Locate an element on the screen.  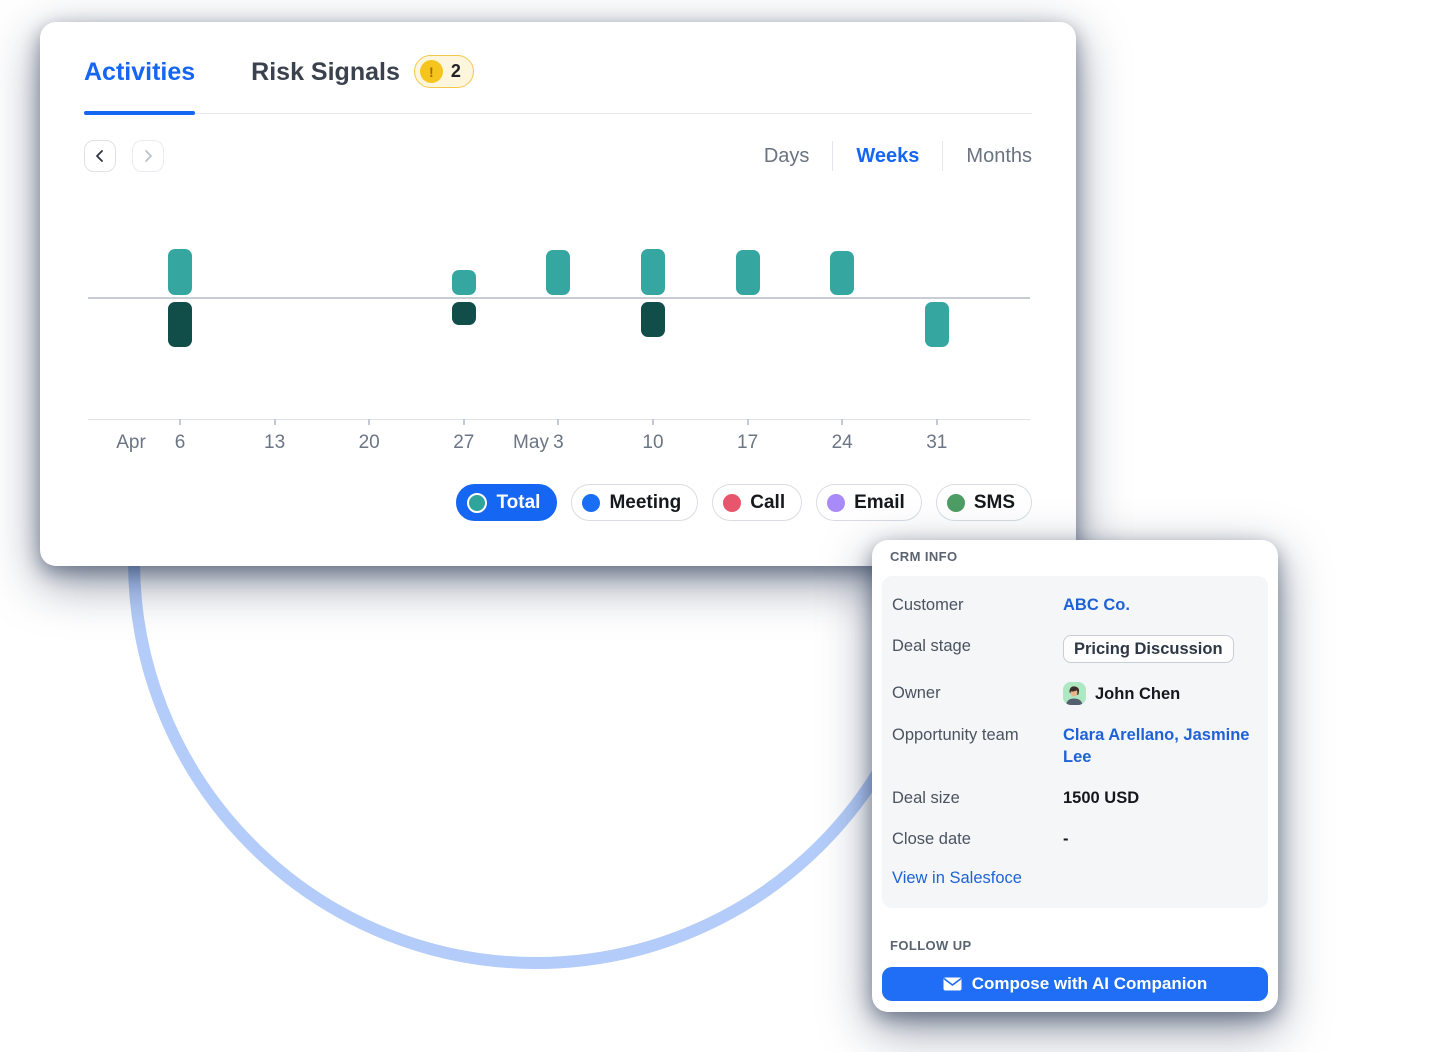
tab-activities: Activities is located at coordinates (140, 85).